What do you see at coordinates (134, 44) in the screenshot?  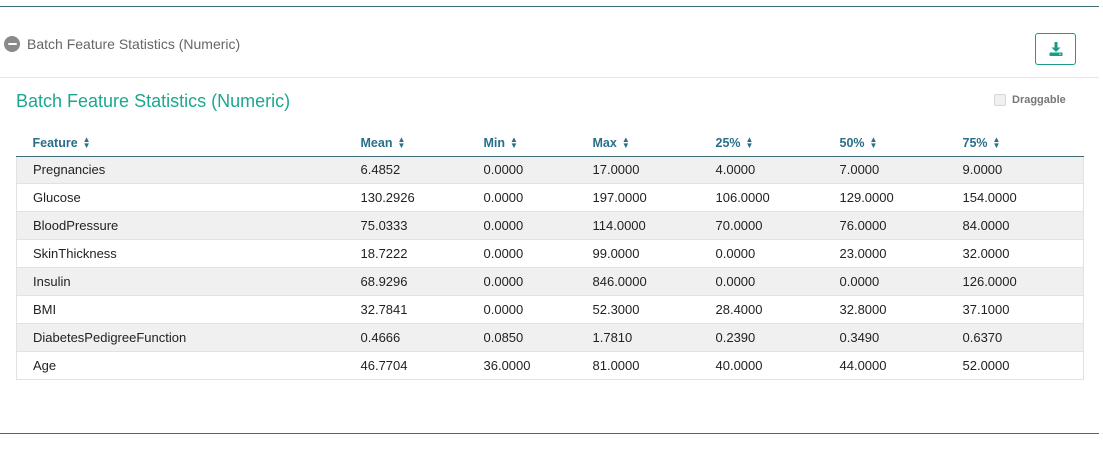 I see `section-title: Batch Feature Statistics (Numeric)` at bounding box center [134, 44].